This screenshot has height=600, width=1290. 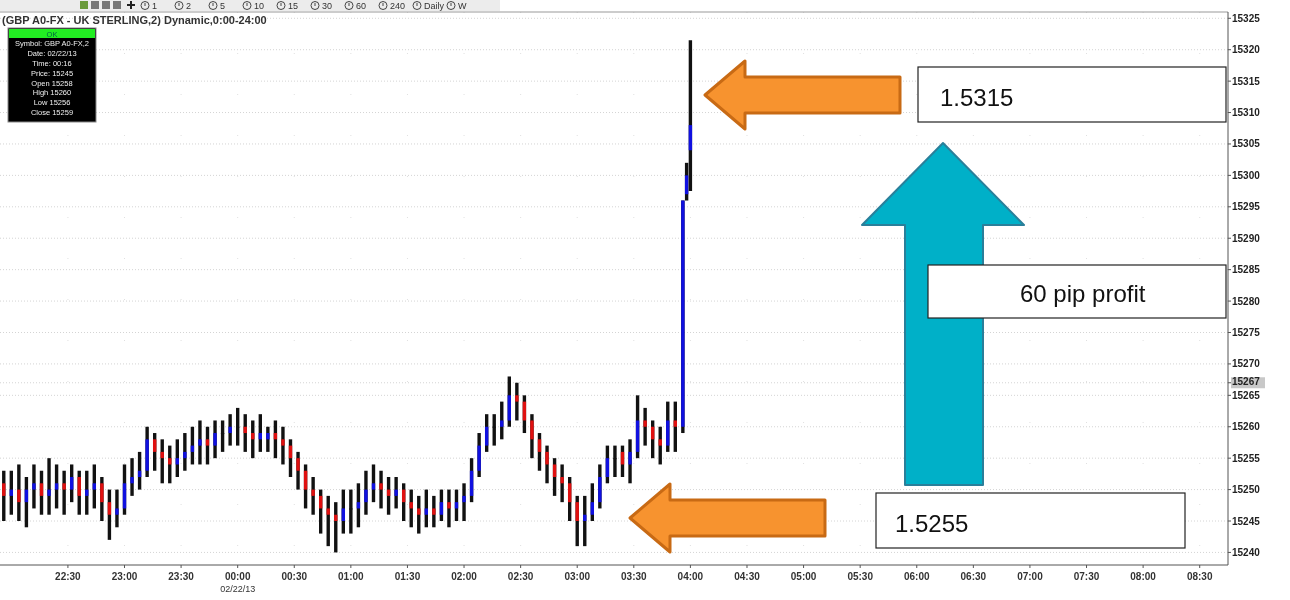 I want to click on x-tick-label: 06:30, so click(x=973, y=576).